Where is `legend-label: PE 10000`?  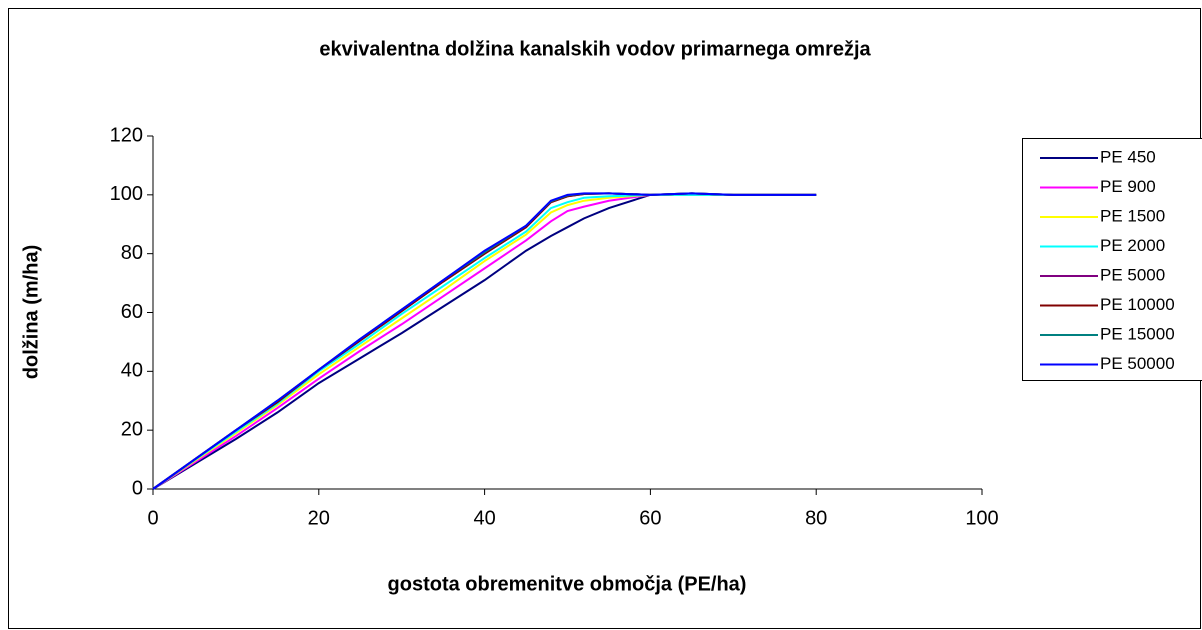 legend-label: PE 10000 is located at coordinates (1137, 304).